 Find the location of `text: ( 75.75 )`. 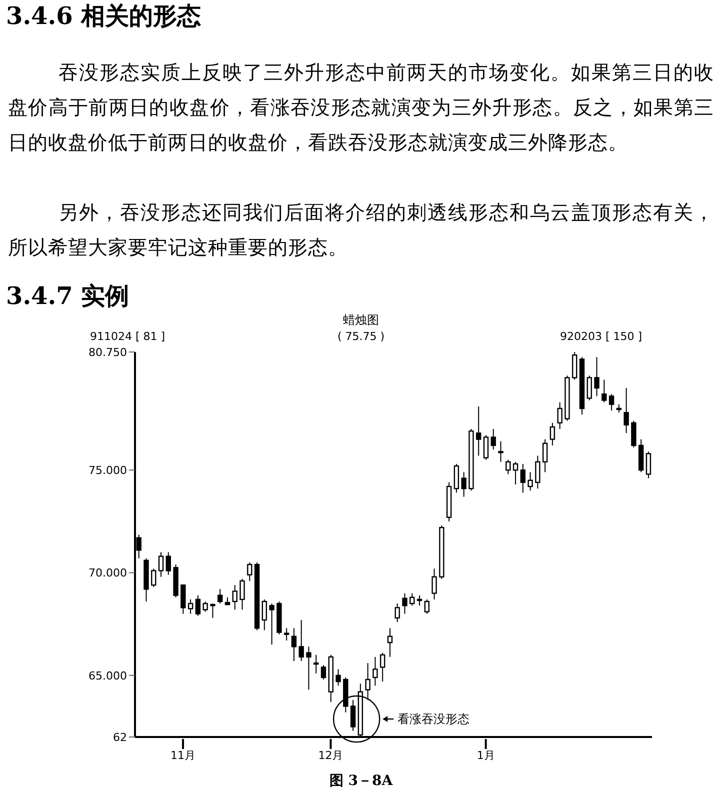

text: ( 75.75 ) is located at coordinates (361, 336).